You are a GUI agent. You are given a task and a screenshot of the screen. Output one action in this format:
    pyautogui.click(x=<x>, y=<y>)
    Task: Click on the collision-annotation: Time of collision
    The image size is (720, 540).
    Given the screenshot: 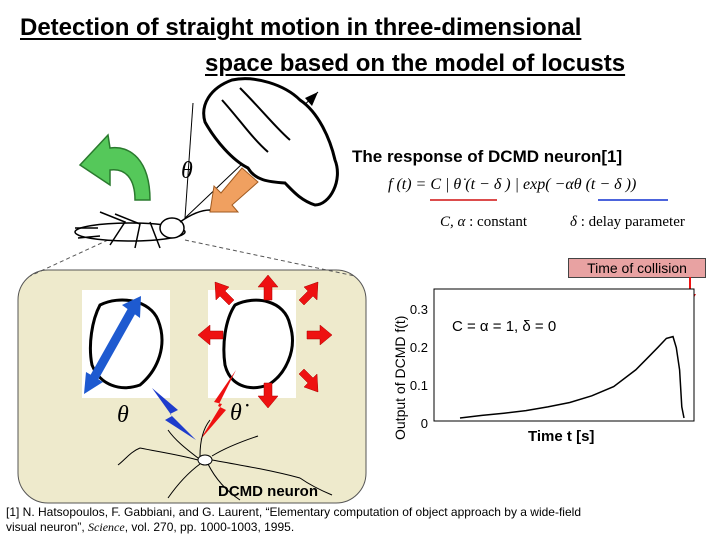 What is the action you would take?
    pyautogui.click(x=637, y=268)
    